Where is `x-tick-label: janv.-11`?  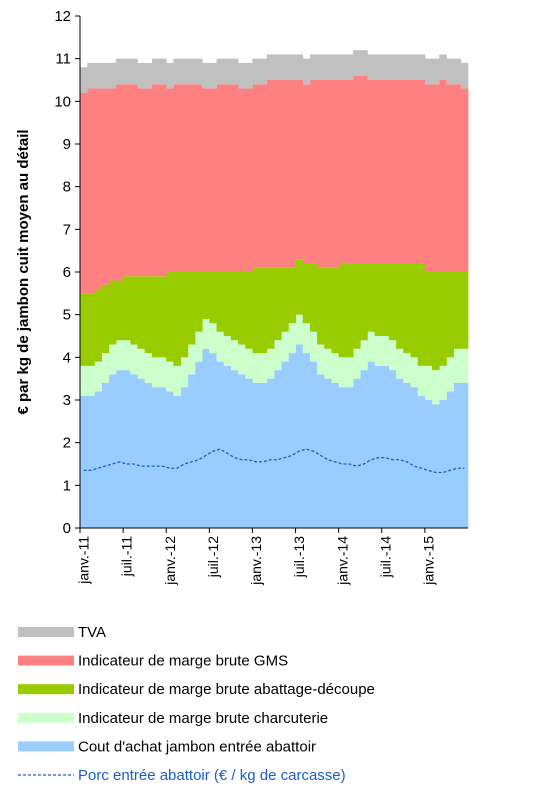
x-tick-label: janv.-11 is located at coordinates (84, 560).